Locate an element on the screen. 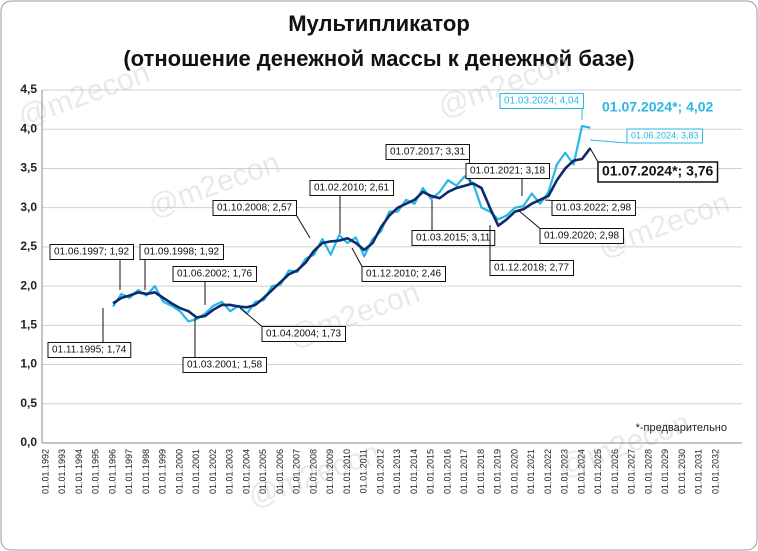  footnote: *-предварительно is located at coordinates (681, 428).